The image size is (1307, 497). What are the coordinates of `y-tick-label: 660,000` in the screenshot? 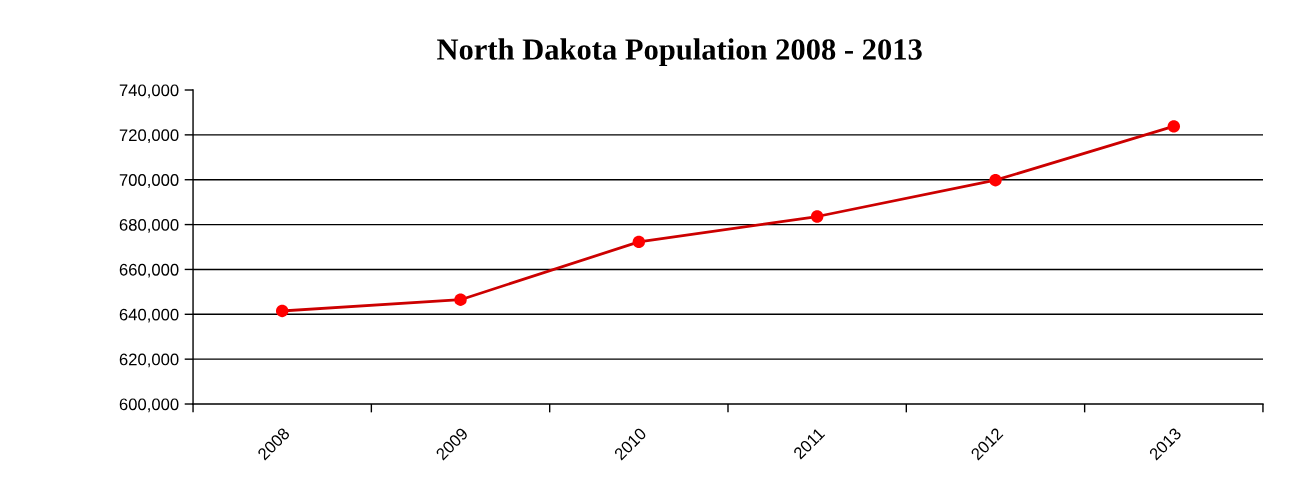 It's located at (149, 270).